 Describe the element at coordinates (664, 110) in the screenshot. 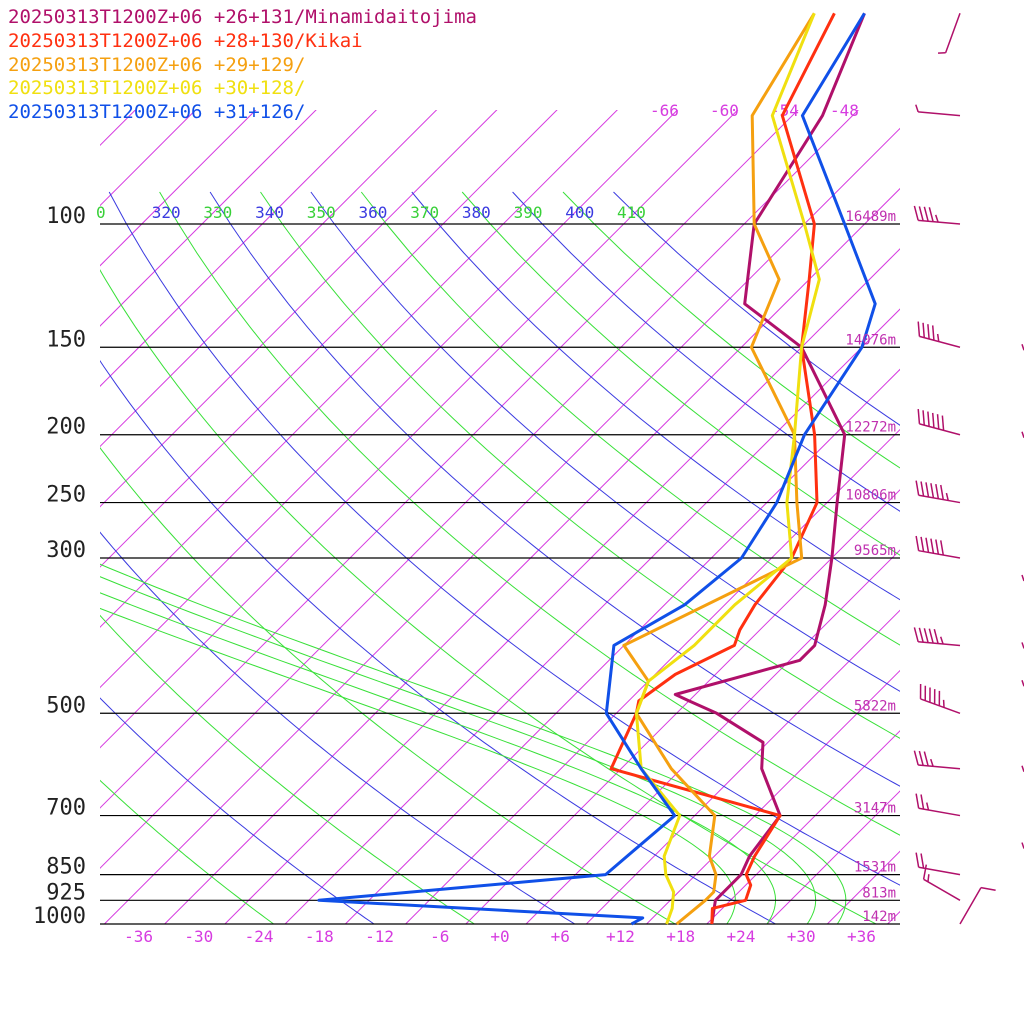

I see `top-isotherm-label: -66` at that location.